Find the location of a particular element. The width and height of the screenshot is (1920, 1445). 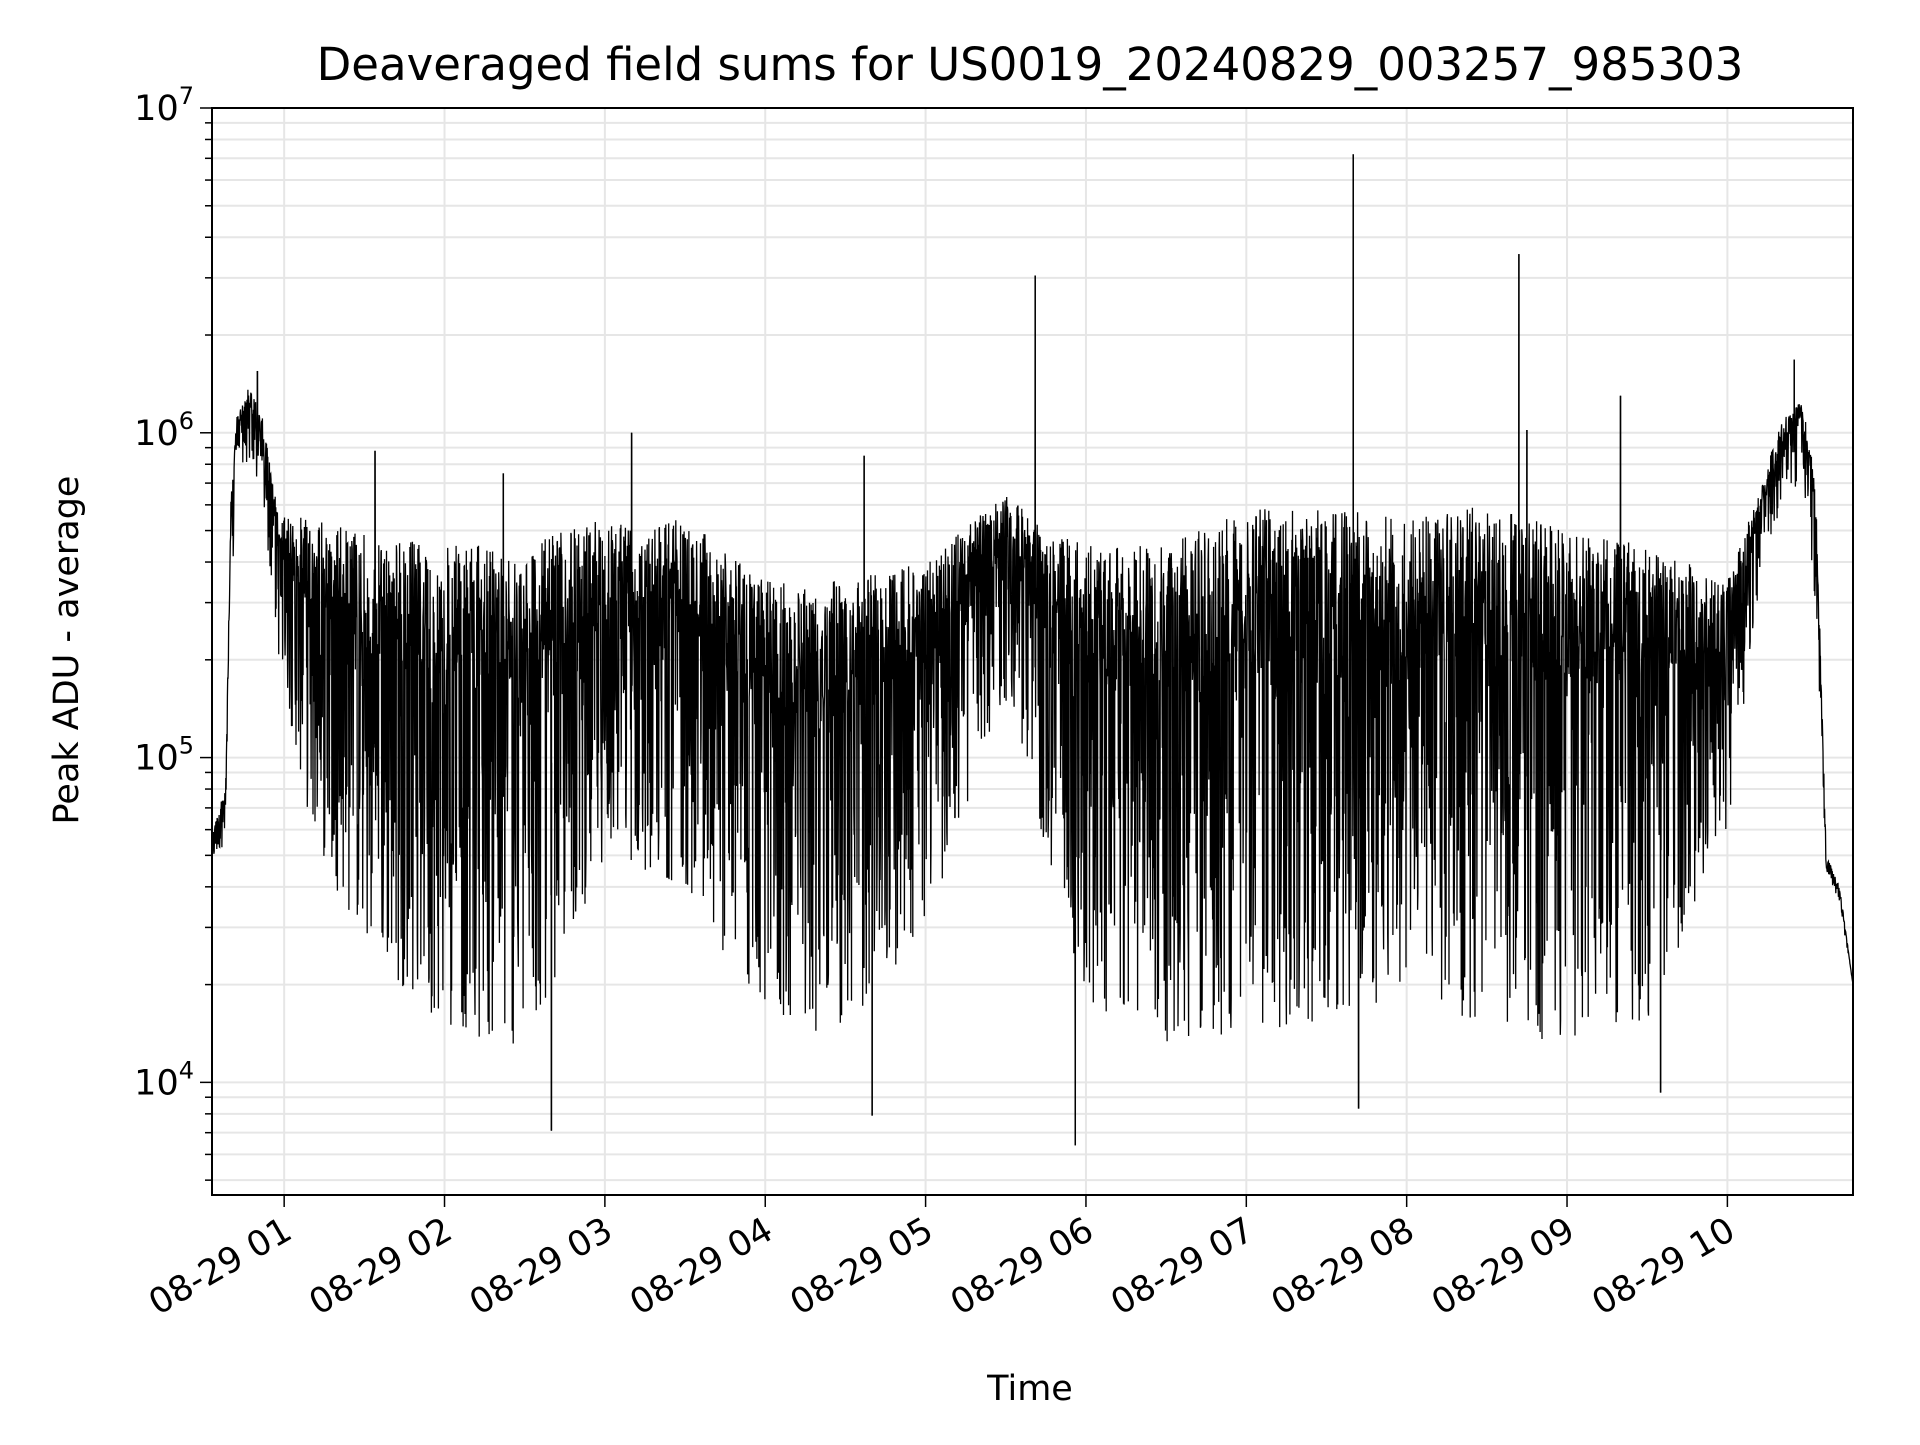

x-tick-label: 08-29 06 is located at coordinates (1022, 1266).